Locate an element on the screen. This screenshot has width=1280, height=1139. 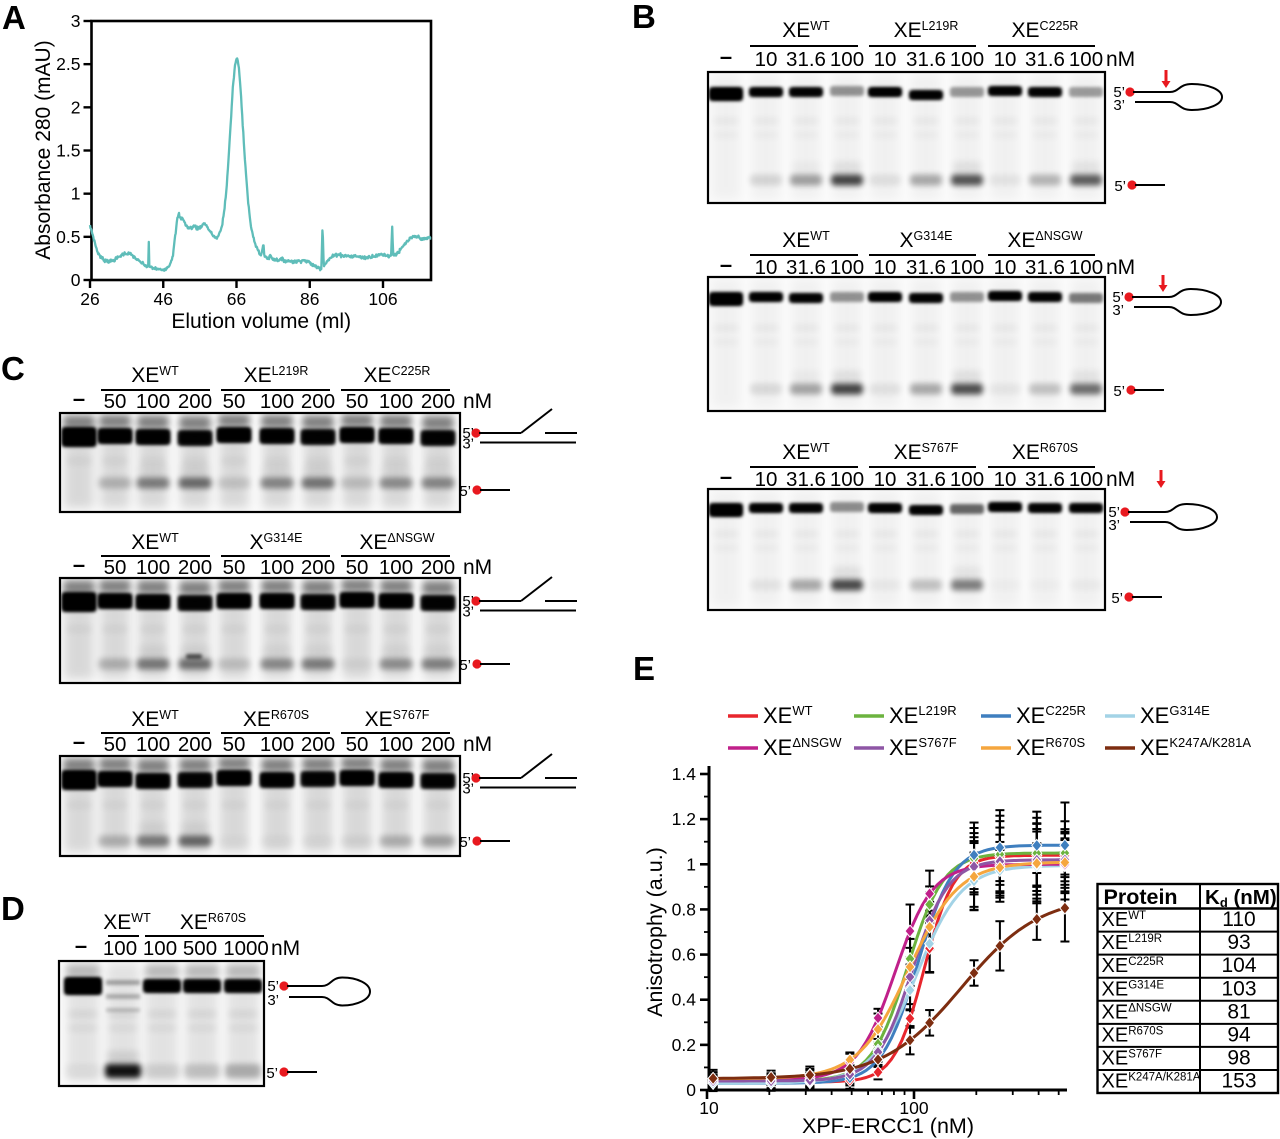
svg-text: 2.5 is located at coordinates (68, 64).